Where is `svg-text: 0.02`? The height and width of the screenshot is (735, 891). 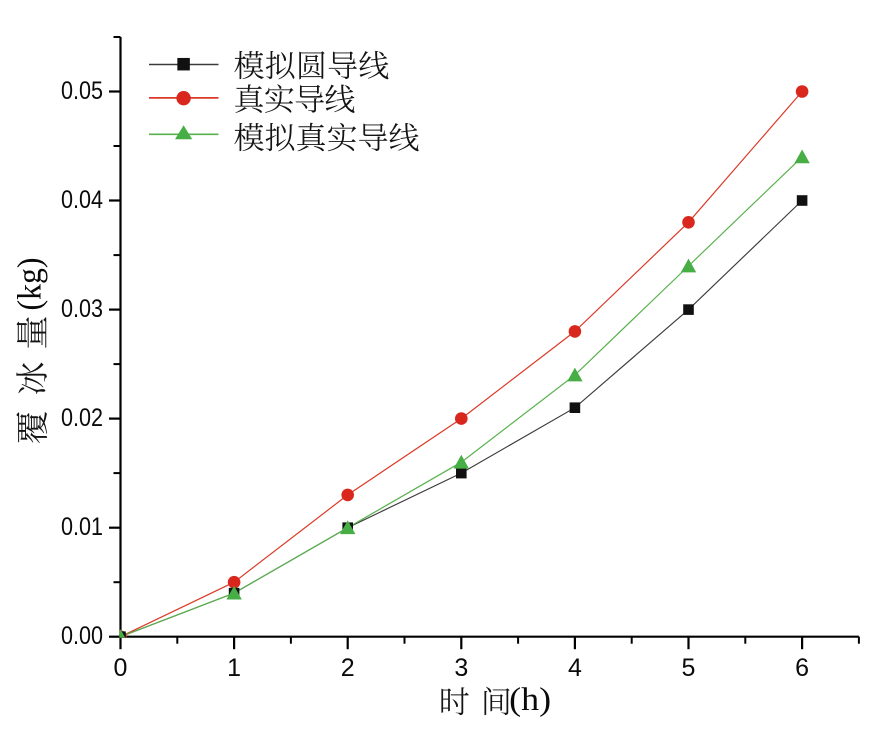
svg-text: 0.02 is located at coordinates (82, 418).